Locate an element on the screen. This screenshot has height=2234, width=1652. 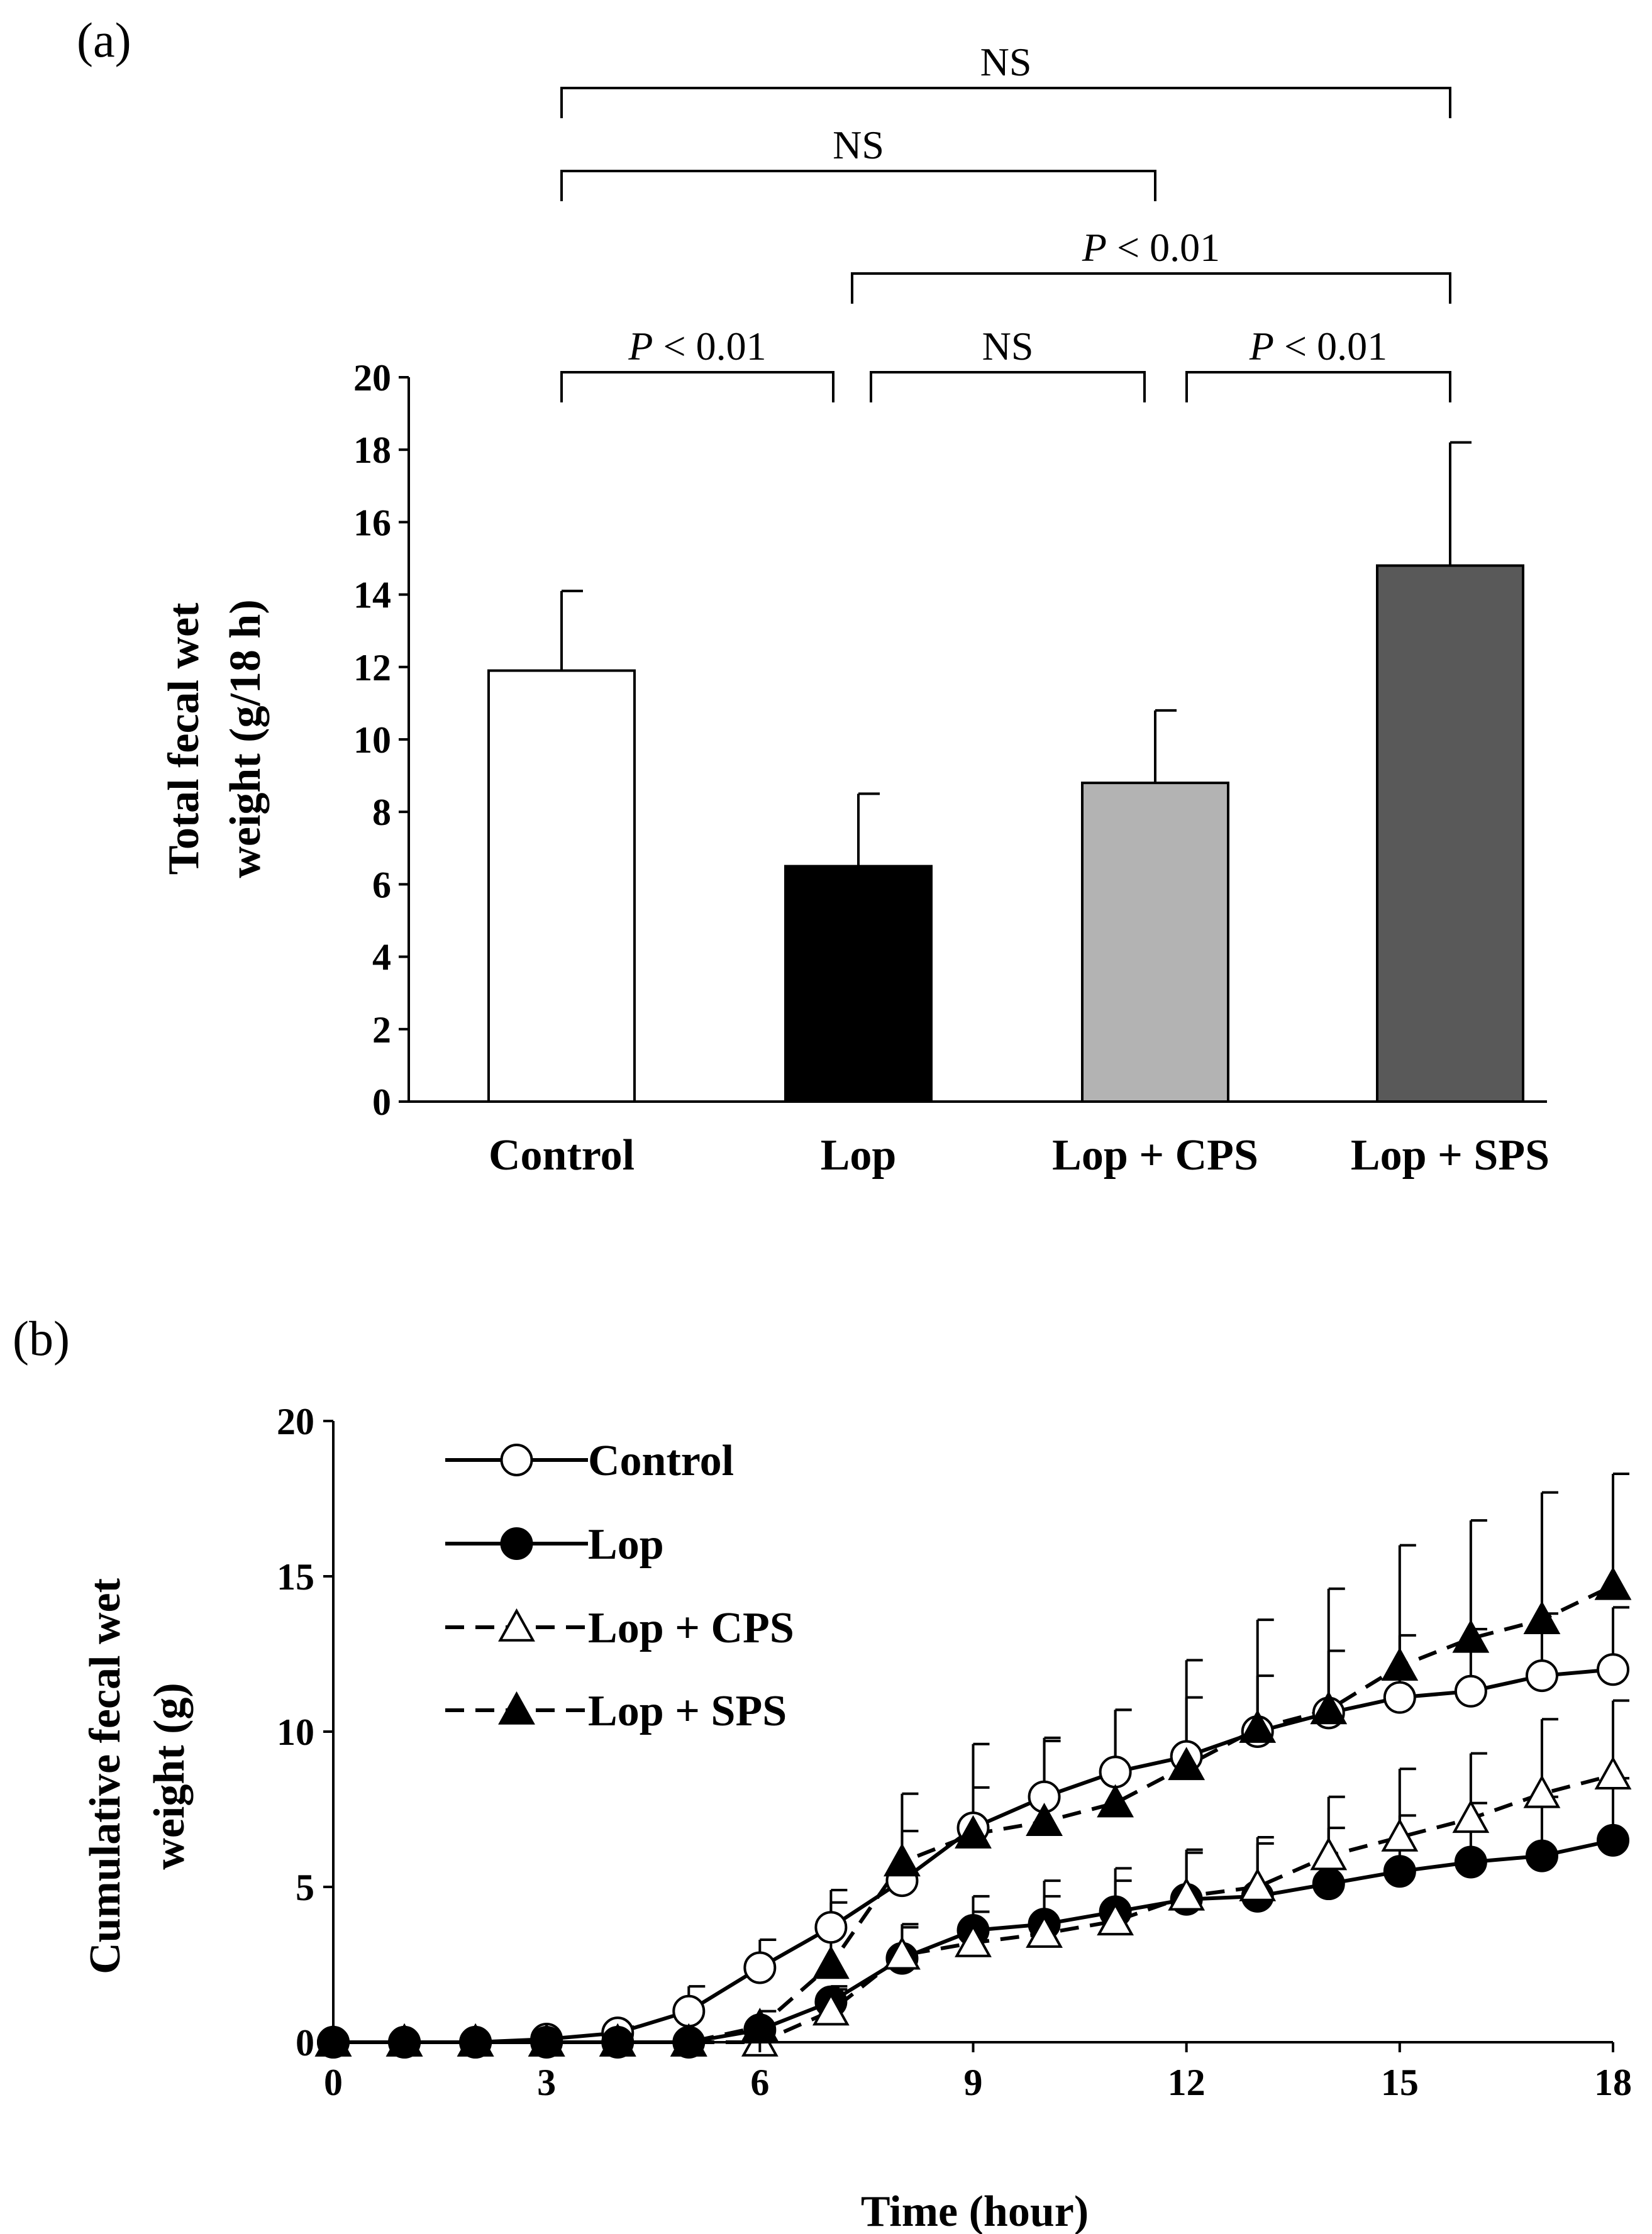
x-tick-label: 6 is located at coordinates (759, 2082).